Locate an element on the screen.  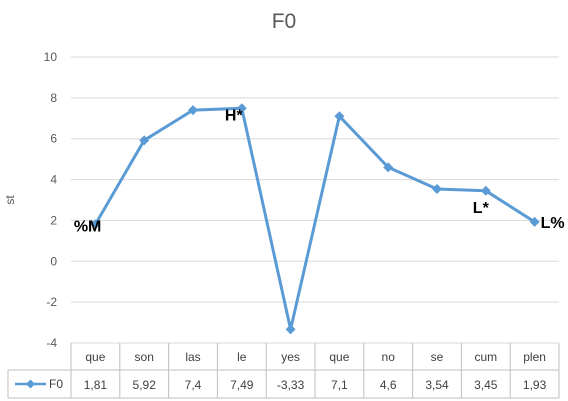
y-axis-label: st is located at coordinates (10, 200).